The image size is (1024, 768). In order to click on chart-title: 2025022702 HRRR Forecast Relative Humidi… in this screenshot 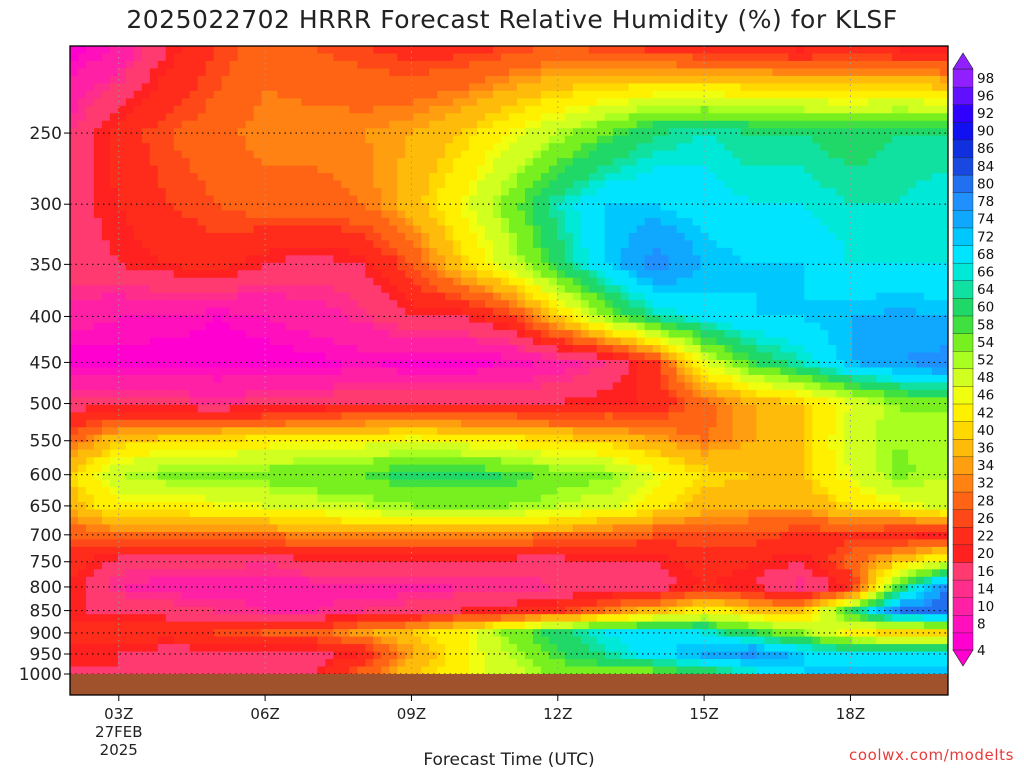, I will do `click(511, 19)`.